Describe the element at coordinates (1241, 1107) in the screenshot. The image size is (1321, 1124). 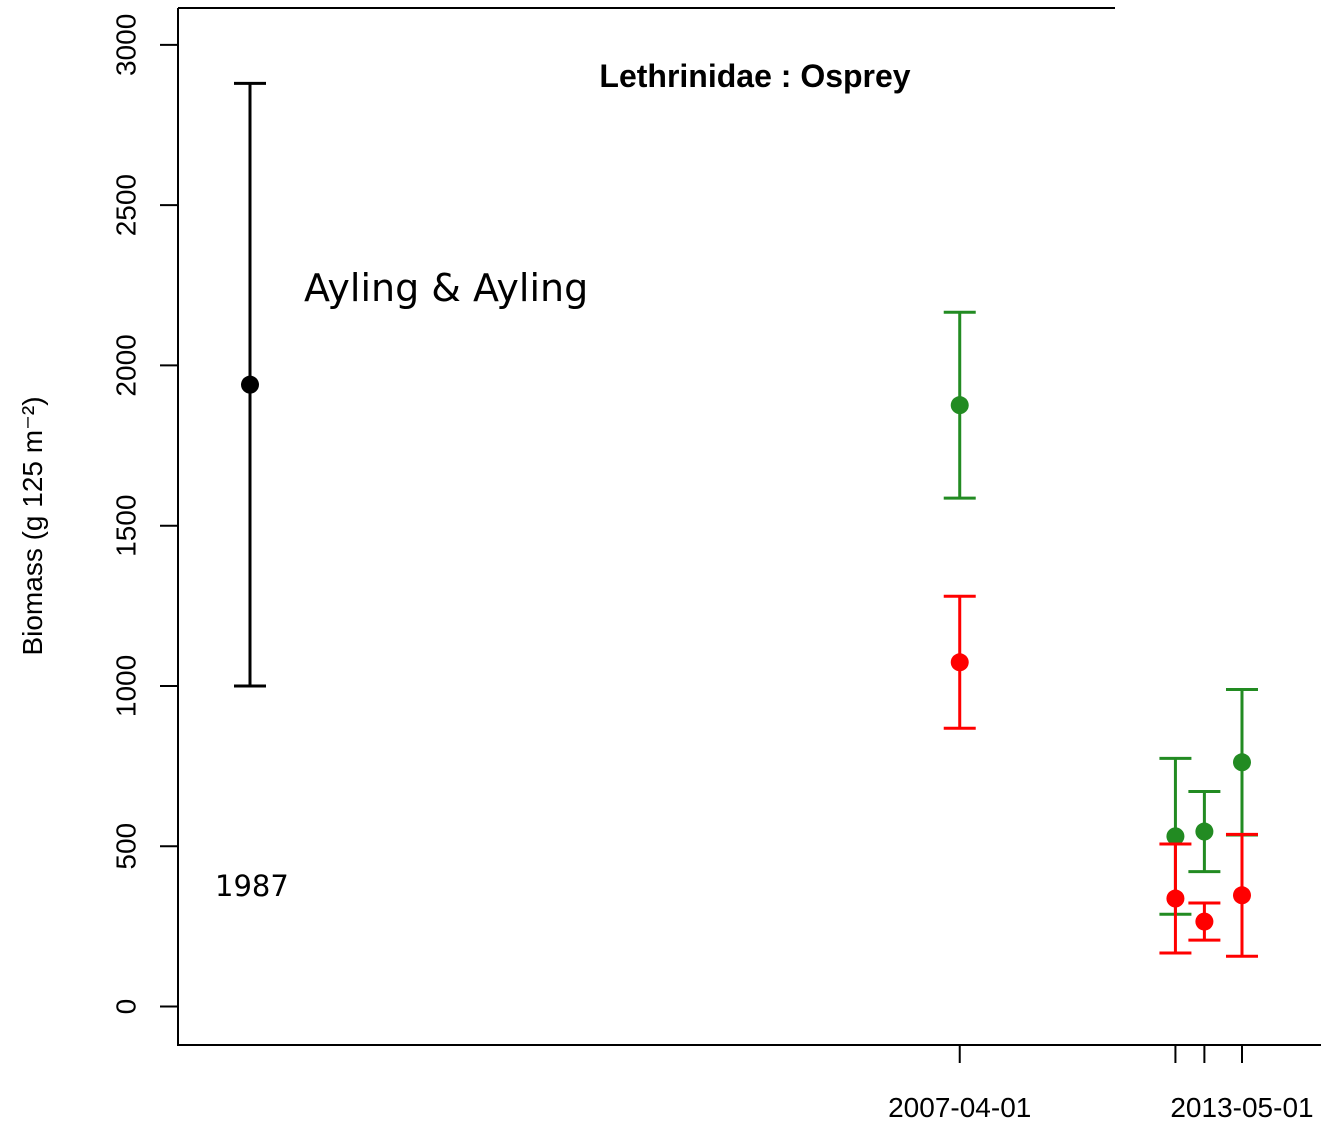
I see `x-tick-label: 2013-05-01` at that location.